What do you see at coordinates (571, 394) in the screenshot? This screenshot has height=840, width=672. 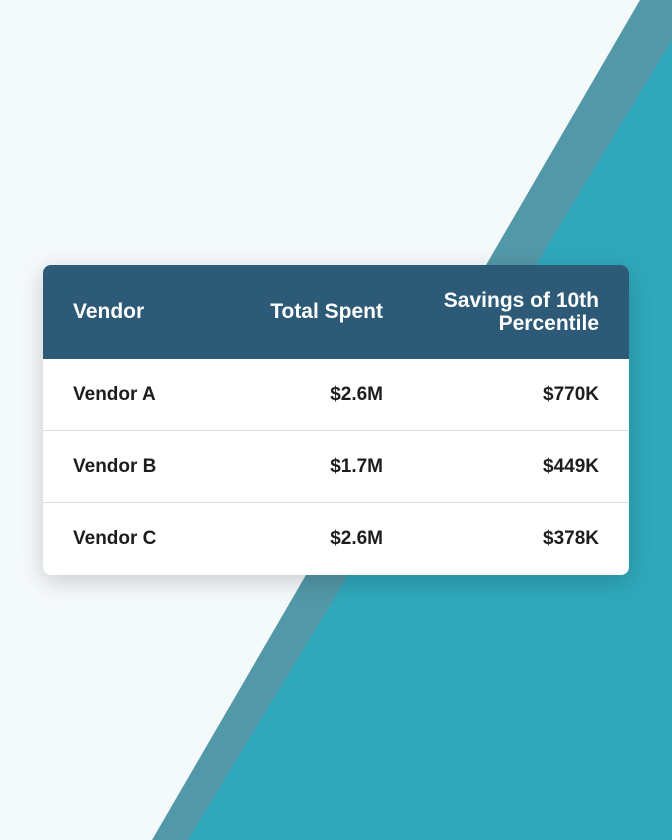 I see `savings-cell: $770K` at bounding box center [571, 394].